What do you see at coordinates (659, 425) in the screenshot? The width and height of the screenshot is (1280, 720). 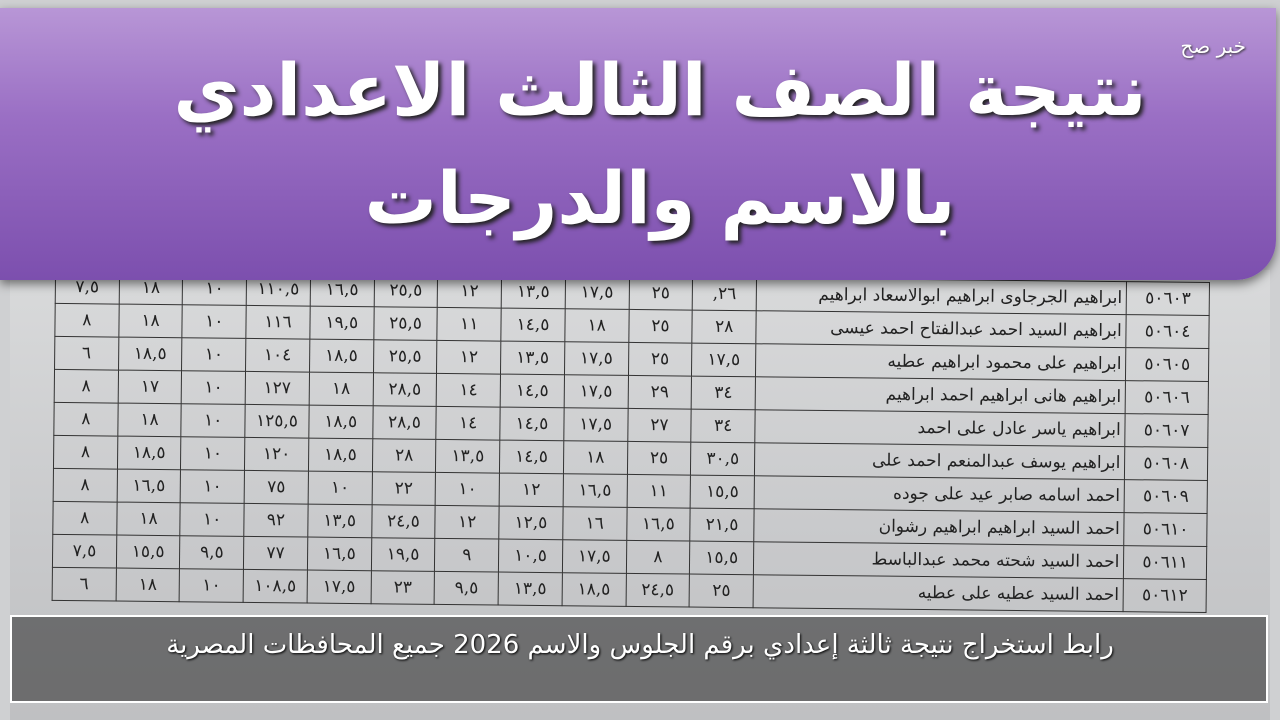 I see `score-cell: ٢٧` at bounding box center [659, 425].